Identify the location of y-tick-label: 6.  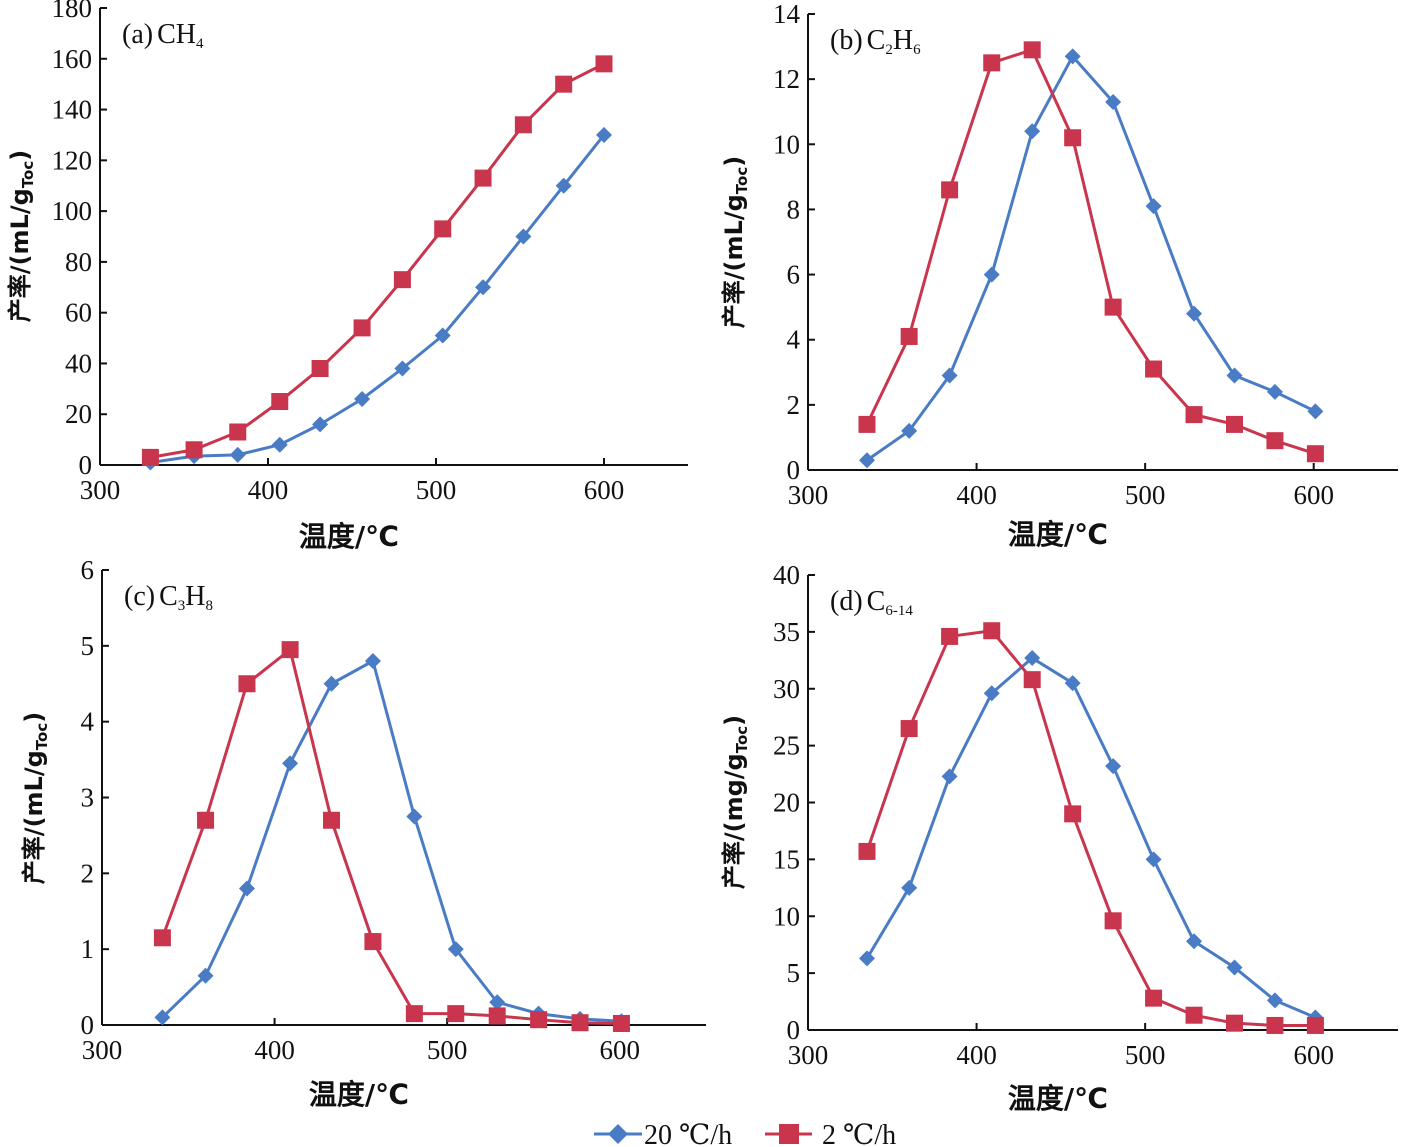
(794, 275).